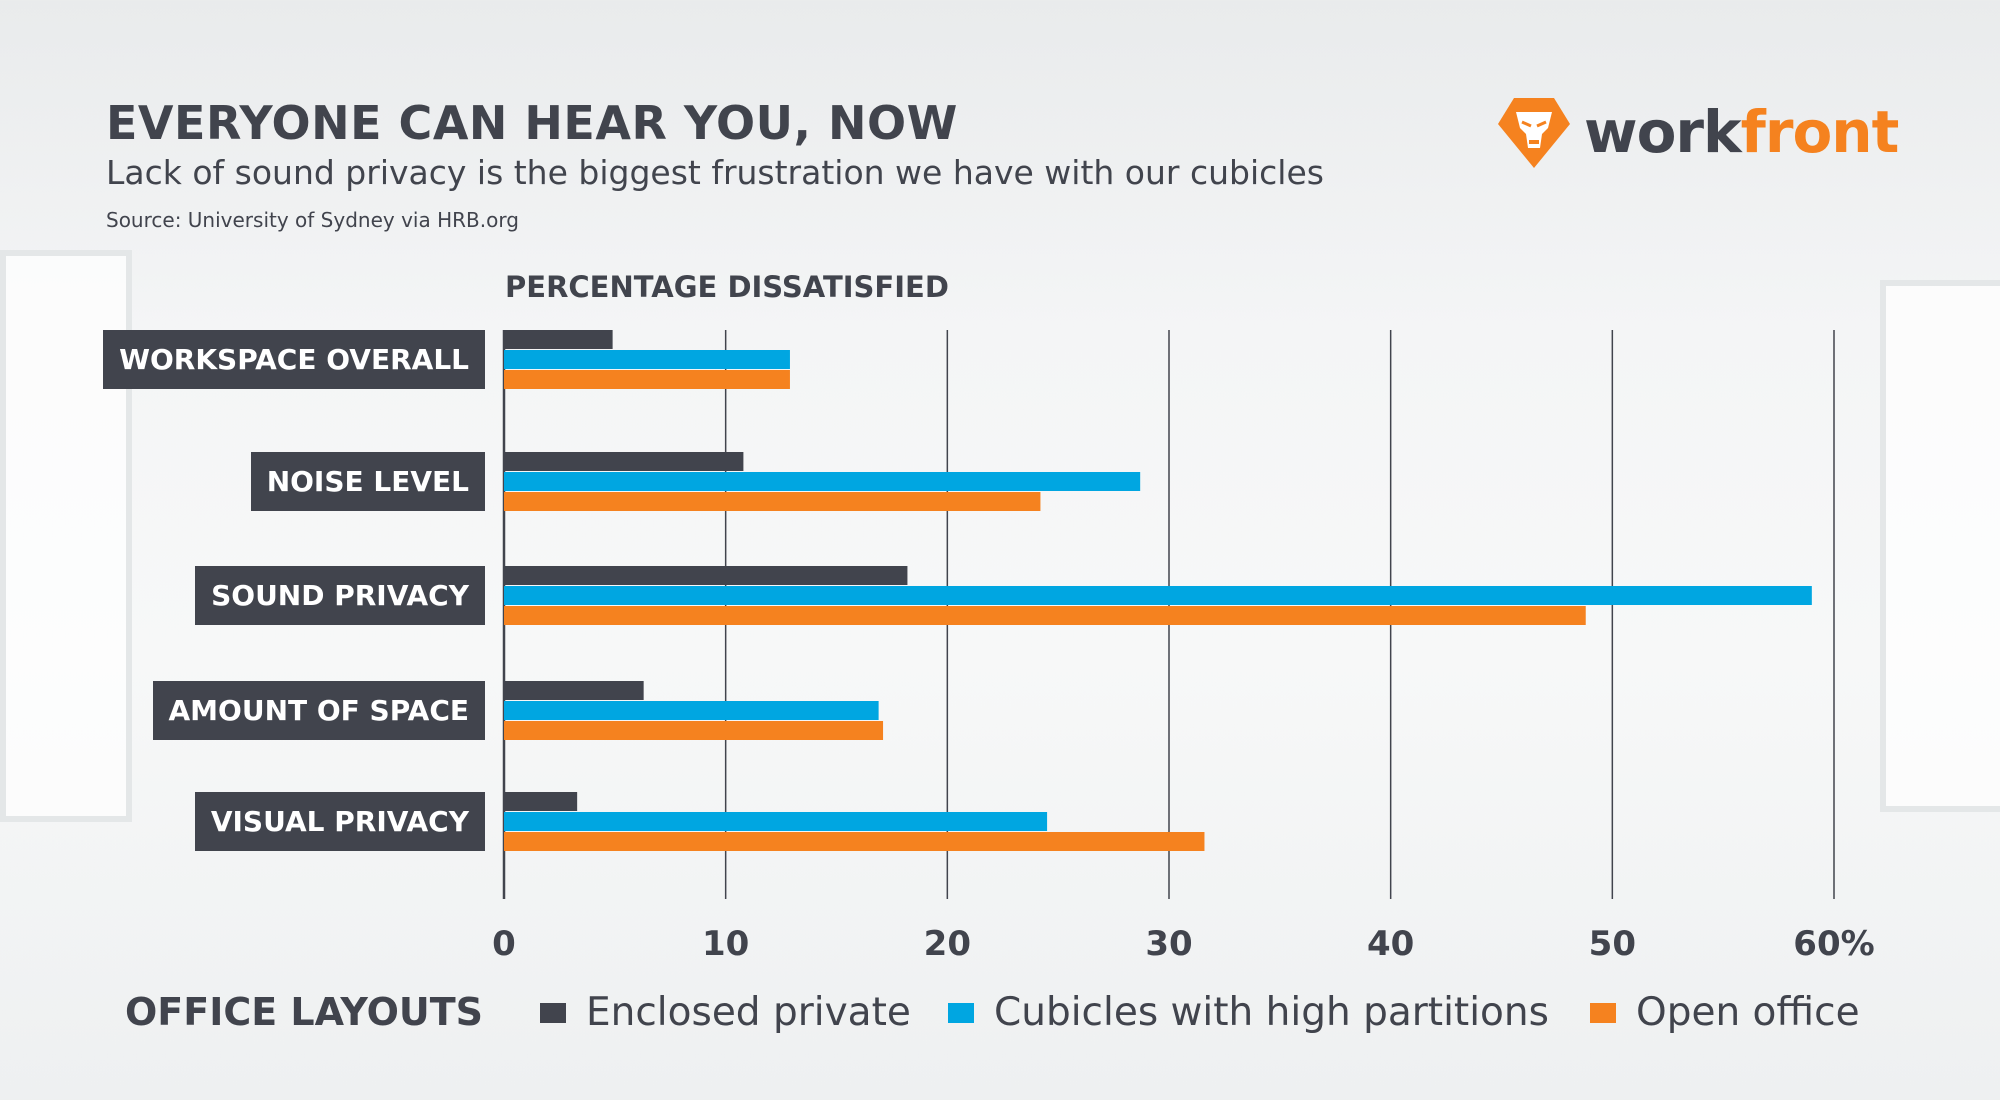 The image size is (2000, 1100). Describe the element at coordinates (947, 944) in the screenshot. I see `x-tick-label: 20` at that location.